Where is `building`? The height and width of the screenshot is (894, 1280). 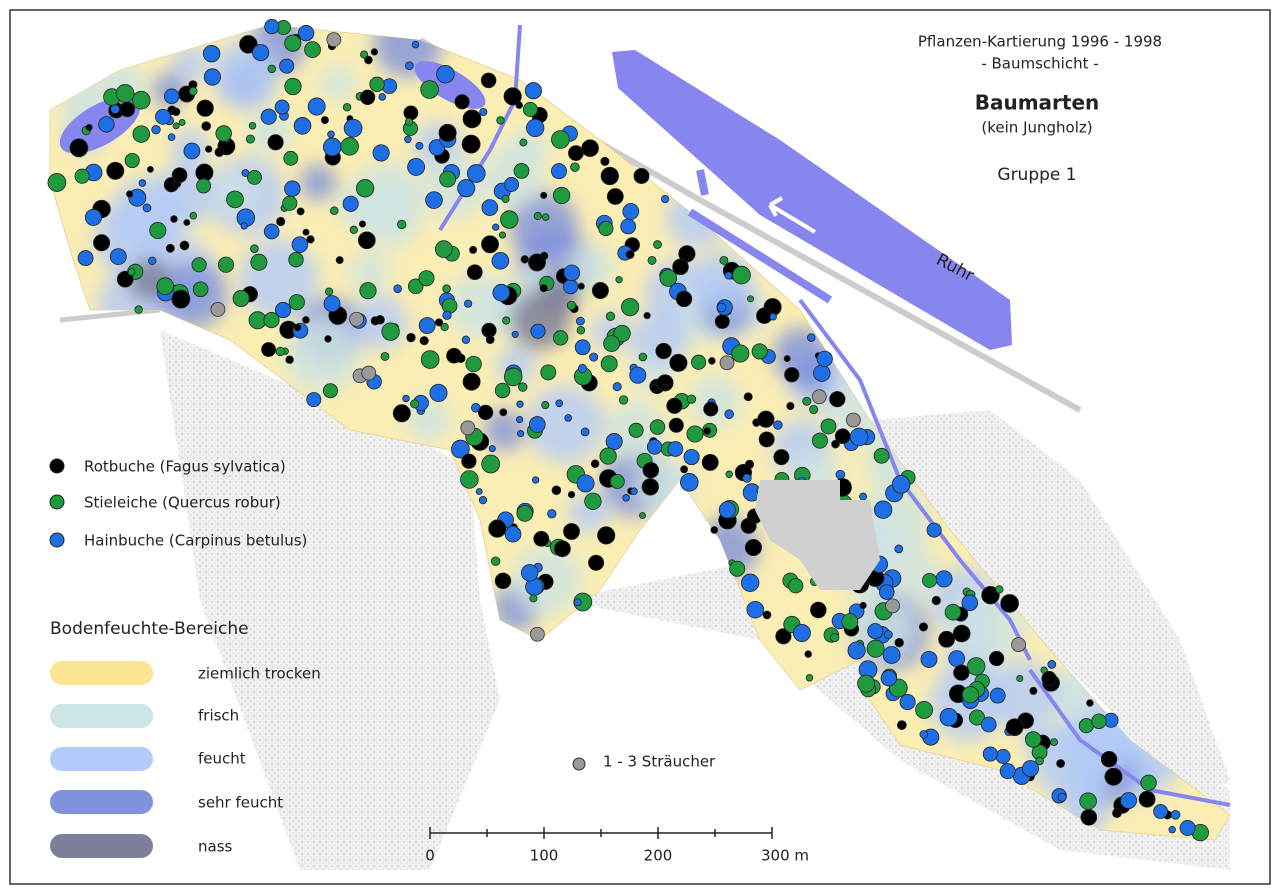
building is located at coordinates (817, 535).